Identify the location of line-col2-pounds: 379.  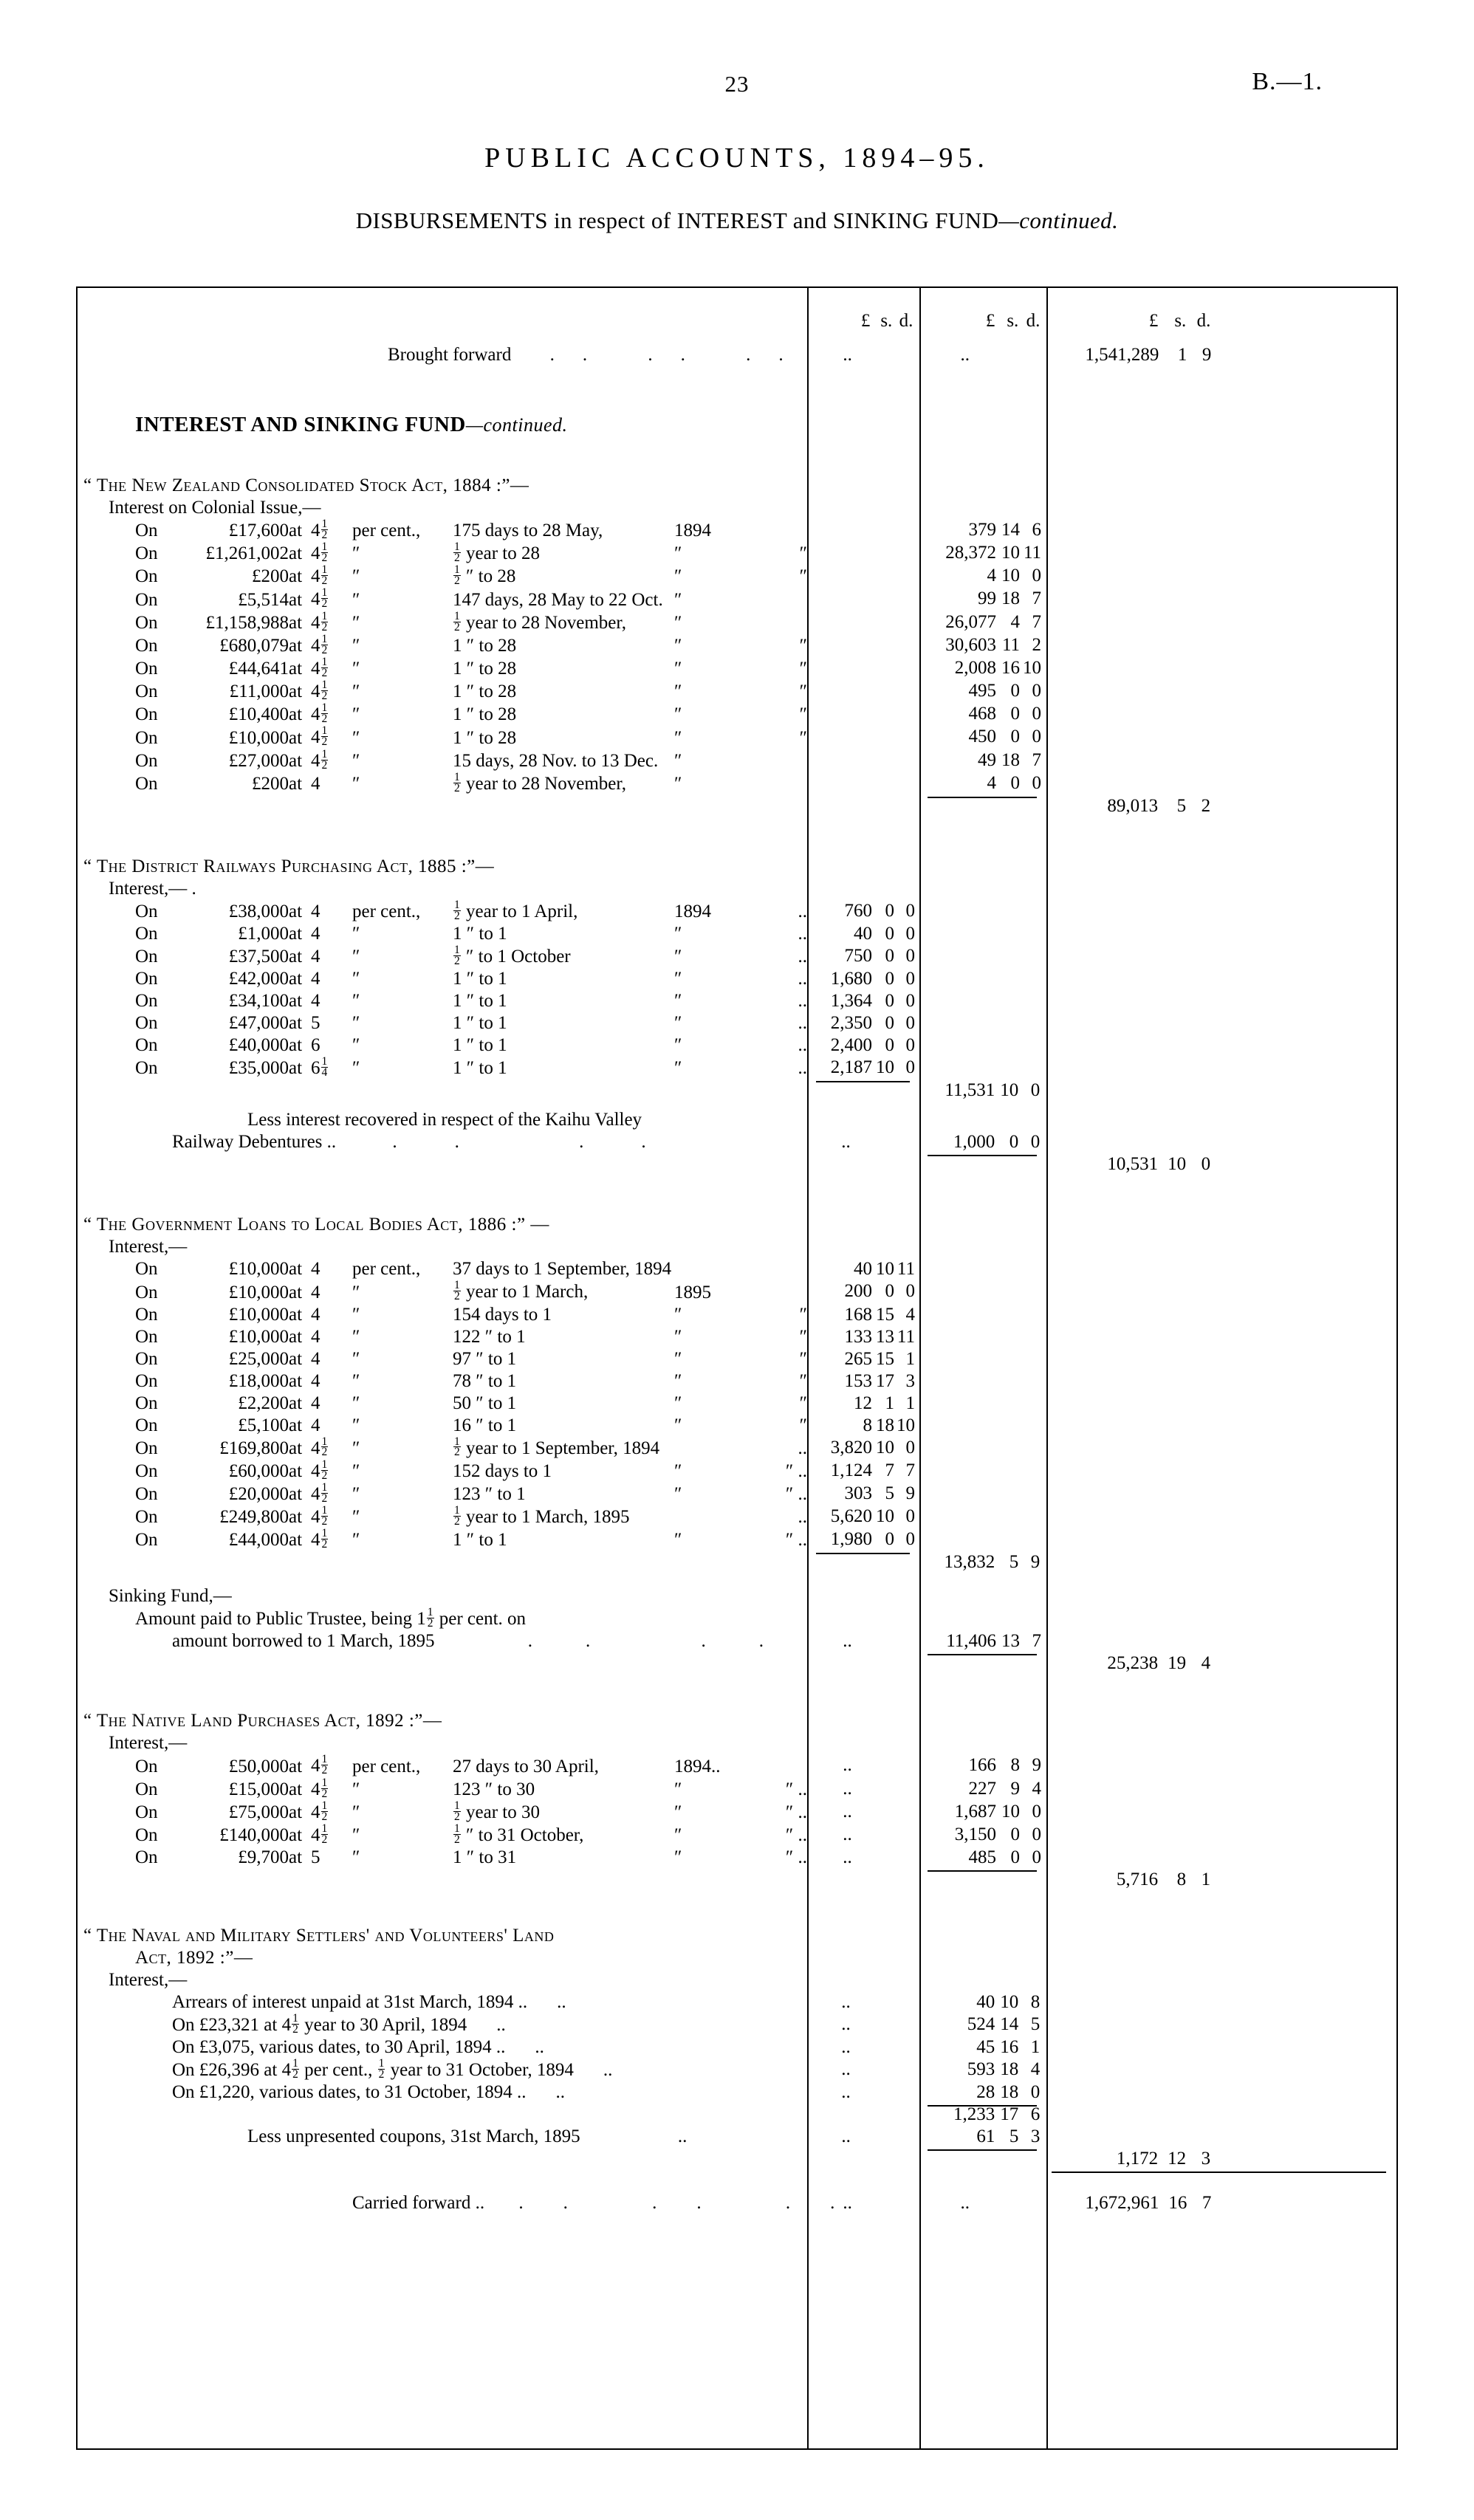
(983, 530).